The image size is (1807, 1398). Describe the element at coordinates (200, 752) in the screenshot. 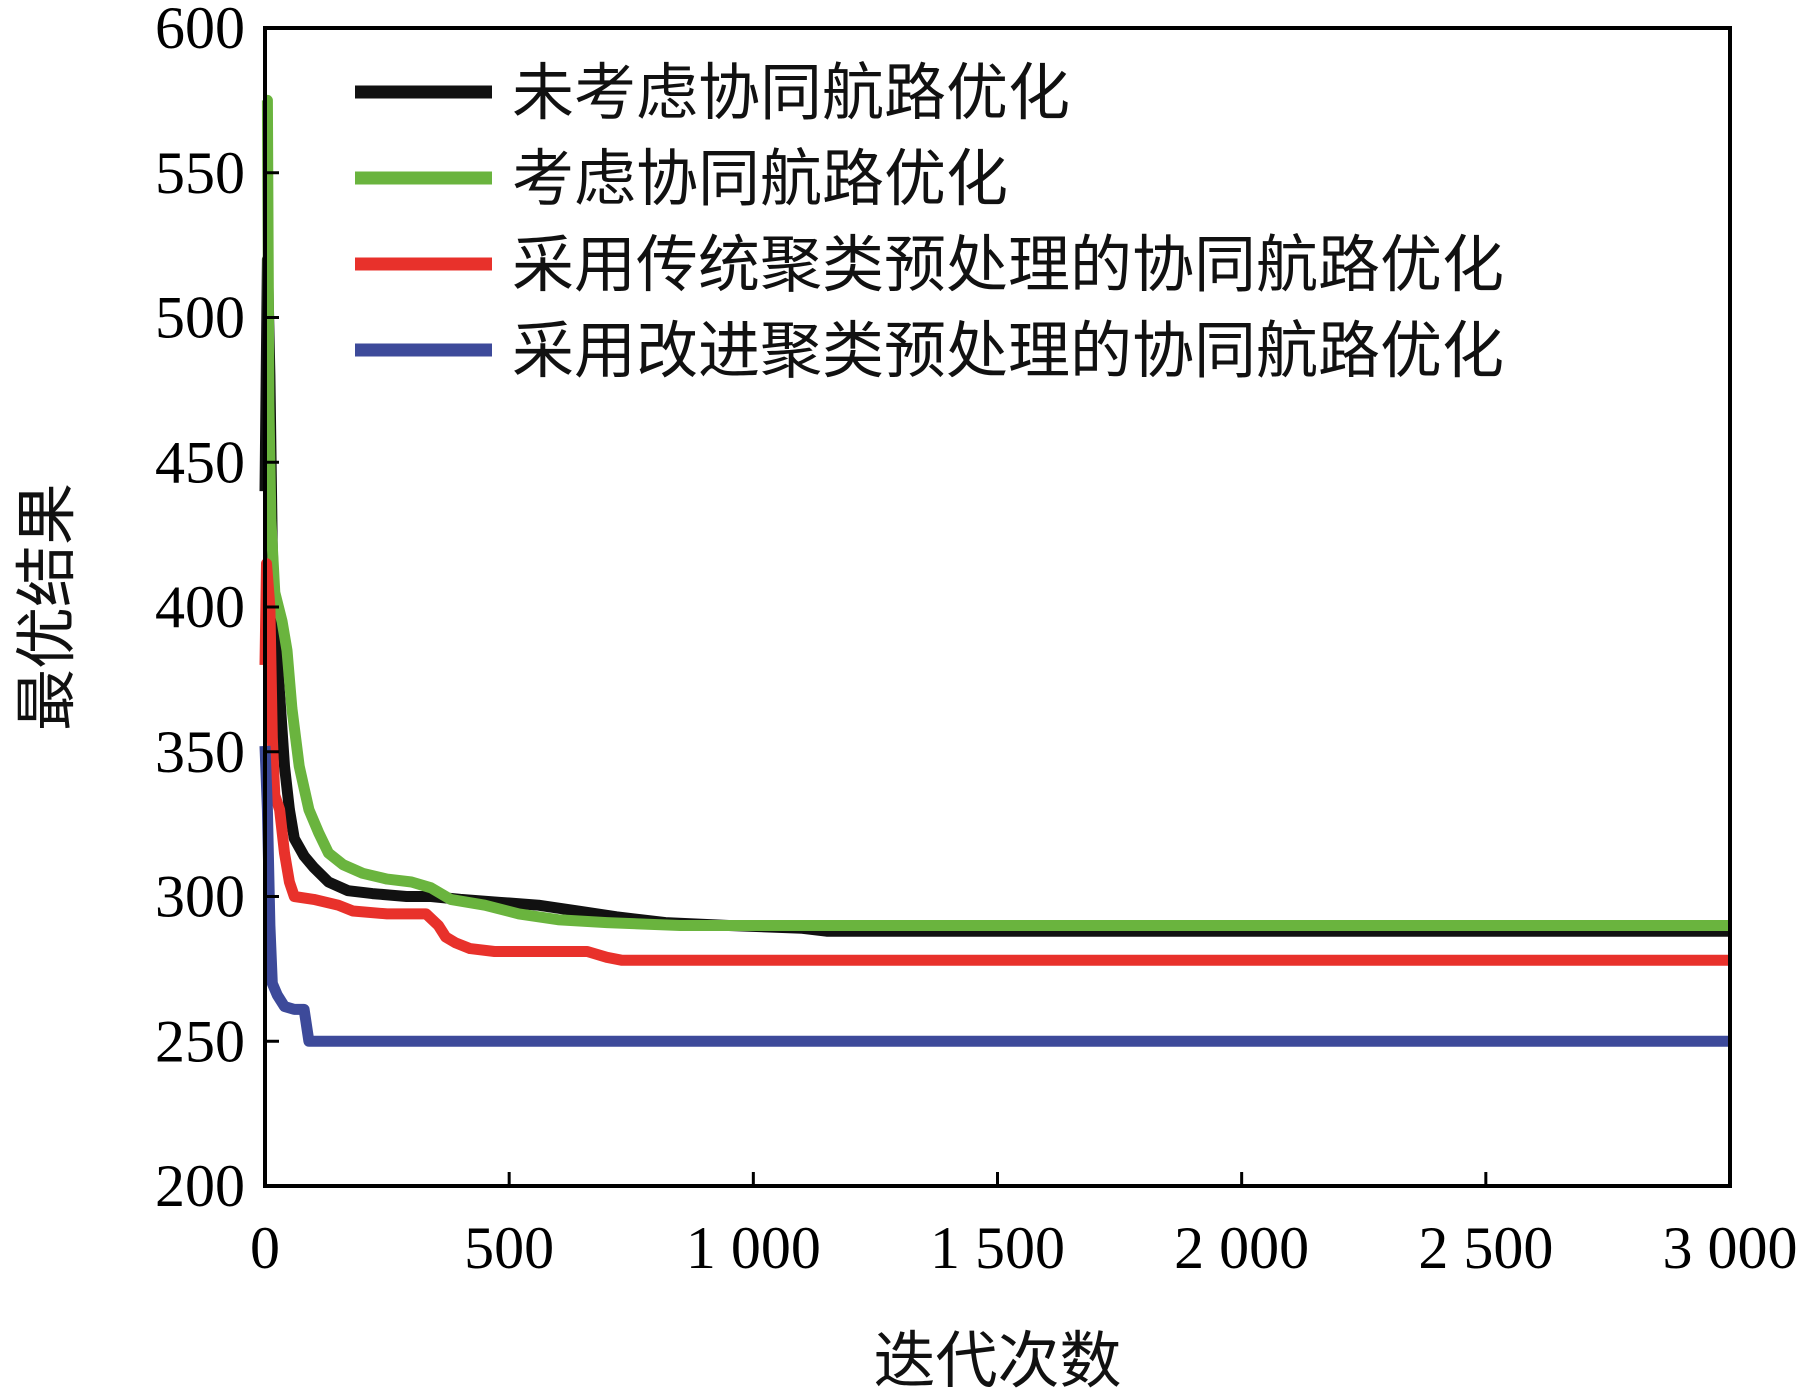

I see `y-tick-label: 350` at that location.